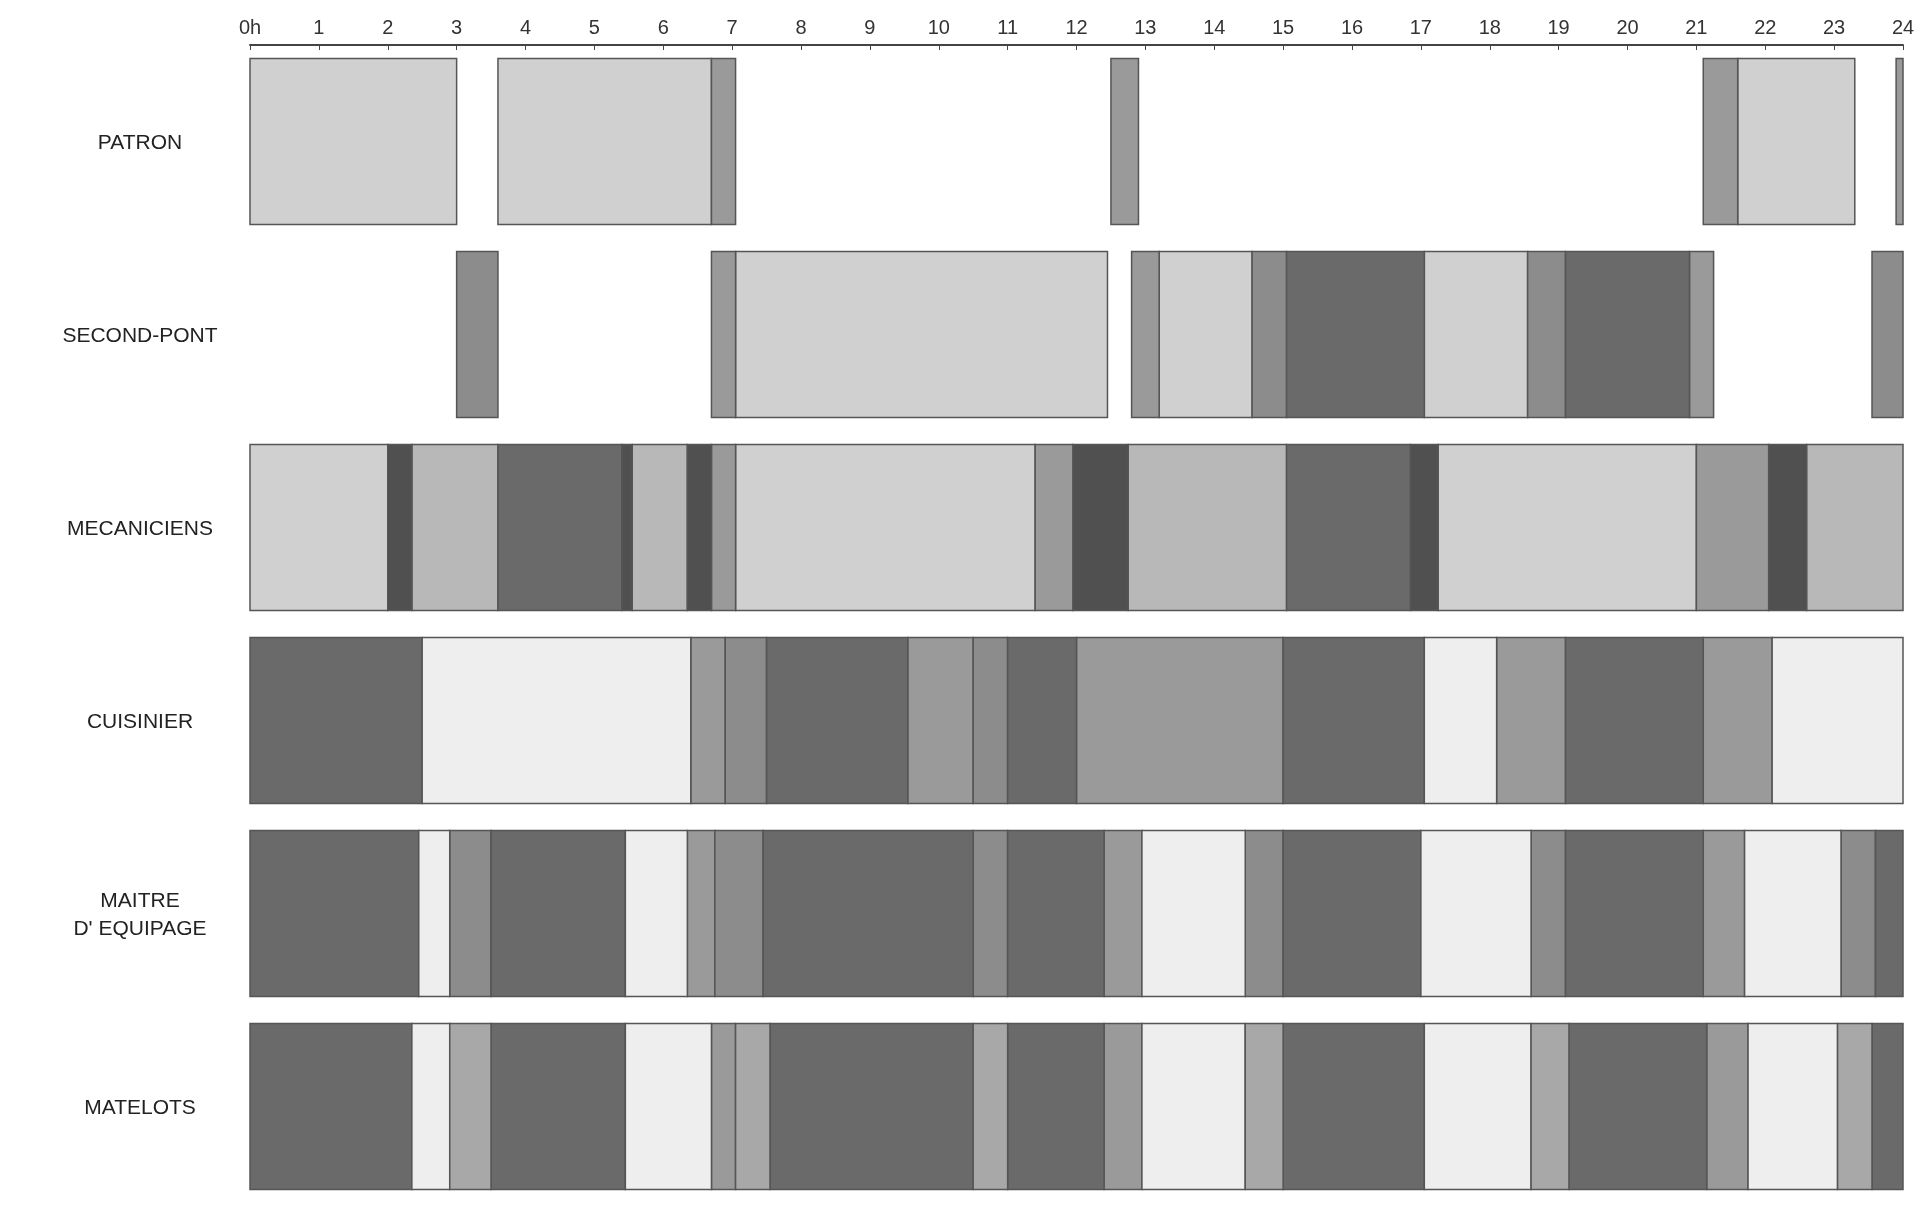 The width and height of the screenshot is (1923, 1208). Describe the element at coordinates (140, 913) in the screenshot. I see `y-tick-label: MAITRE D' EQUIPAGE` at that location.